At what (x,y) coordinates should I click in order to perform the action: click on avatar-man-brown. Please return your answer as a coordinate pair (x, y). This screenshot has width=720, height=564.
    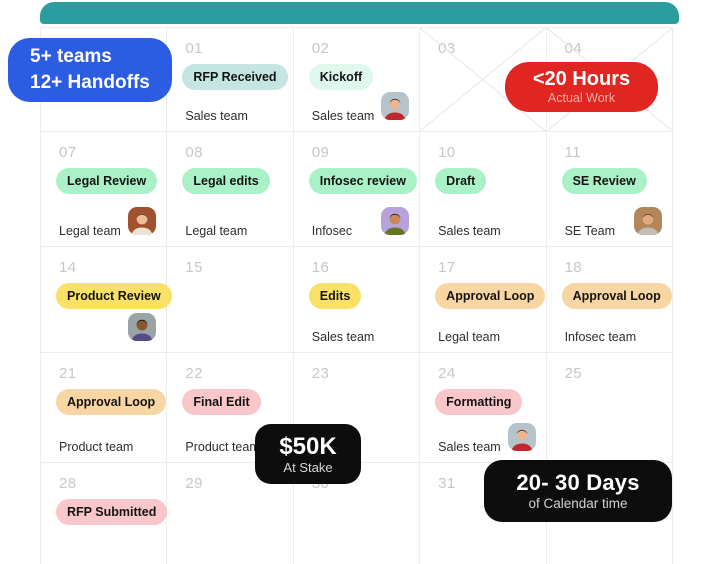
    Looking at the image, I should click on (647, 221).